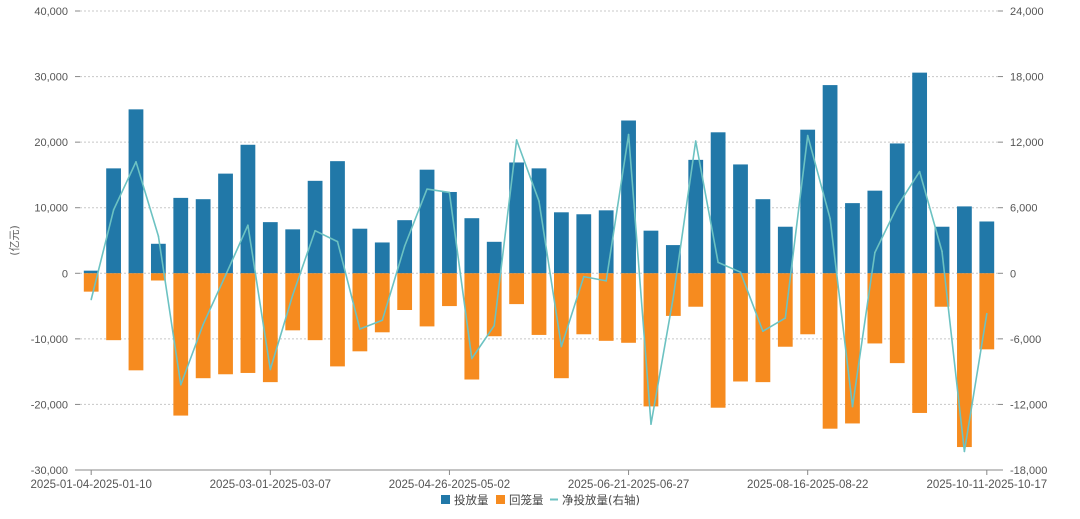 The height and width of the screenshot is (519, 1080). I want to click on y-tick-label: 10,000, so click(51, 209).